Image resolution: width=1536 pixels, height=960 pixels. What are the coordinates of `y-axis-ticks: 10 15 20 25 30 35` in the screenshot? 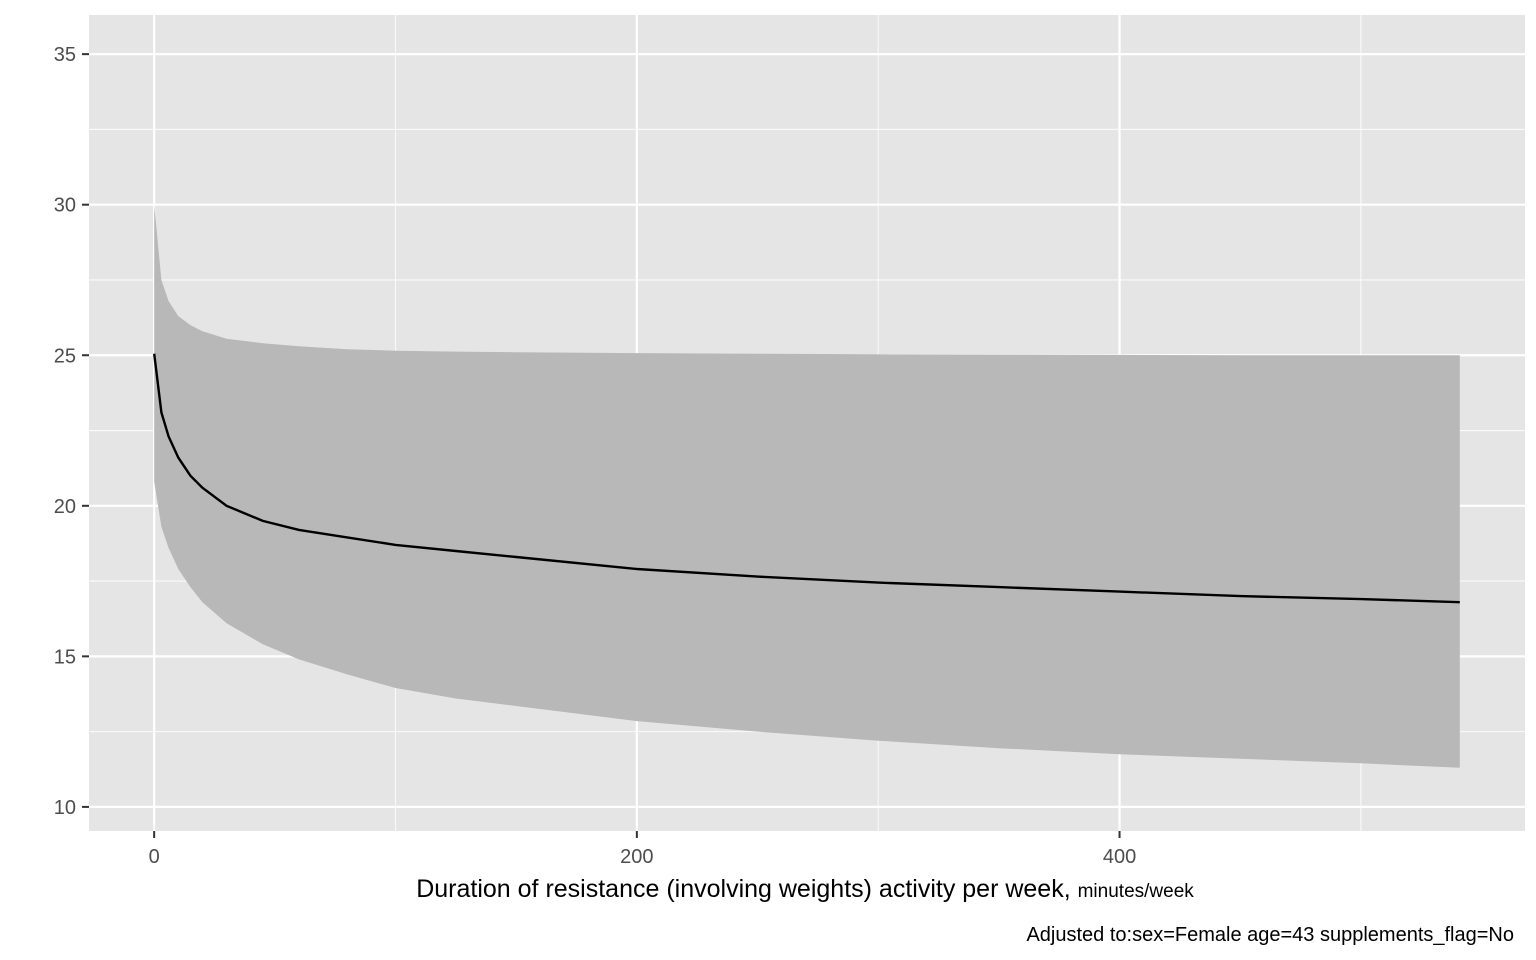 It's located at (71, 431).